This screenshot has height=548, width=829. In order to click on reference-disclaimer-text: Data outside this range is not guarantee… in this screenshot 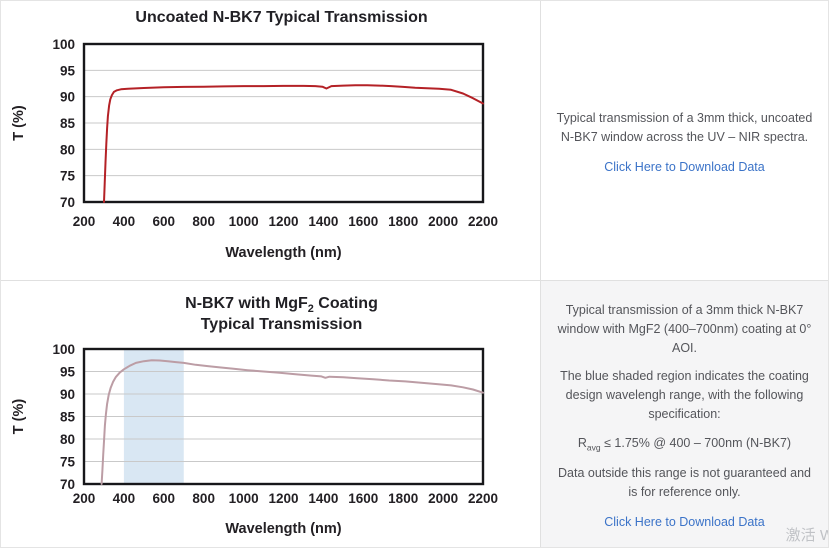, I will do `click(684, 482)`.